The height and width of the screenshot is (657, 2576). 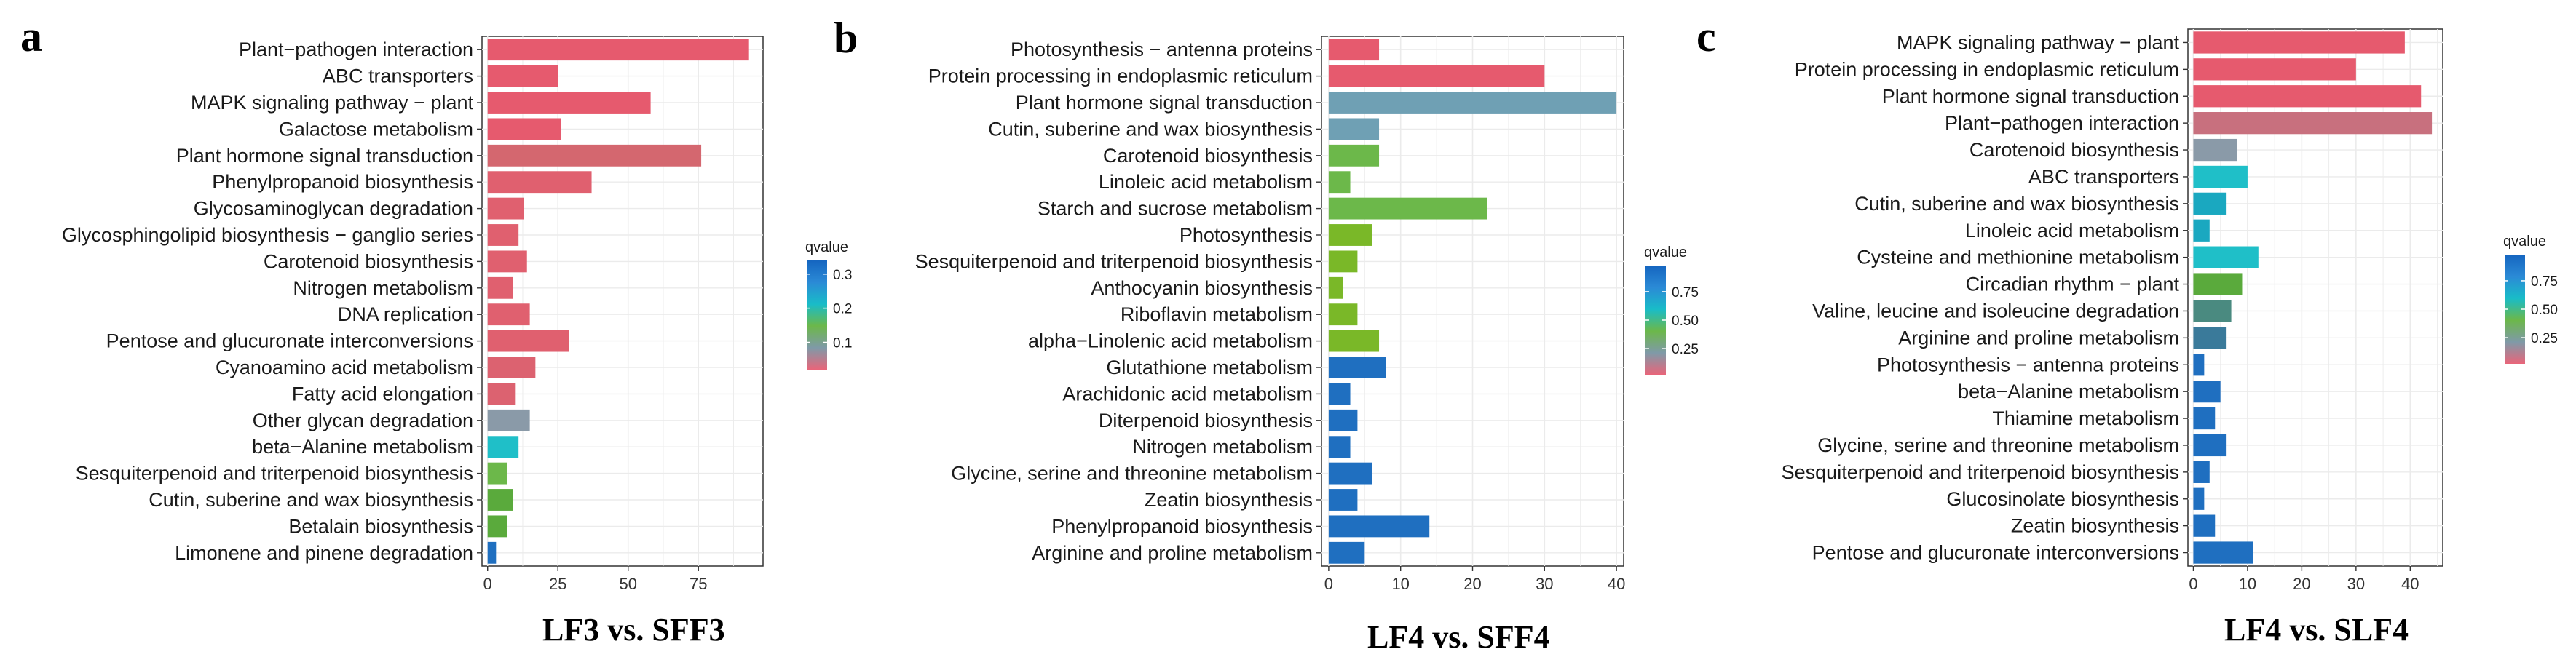 I want to click on panel-letter: a, so click(x=31, y=36).